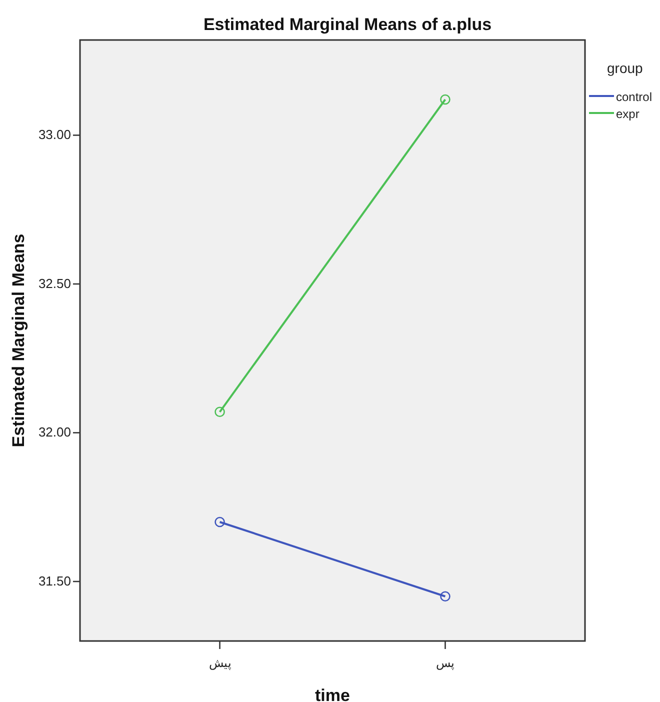 The image size is (660, 702). Describe the element at coordinates (332, 694) in the screenshot. I see `x-axis-title: time` at that location.